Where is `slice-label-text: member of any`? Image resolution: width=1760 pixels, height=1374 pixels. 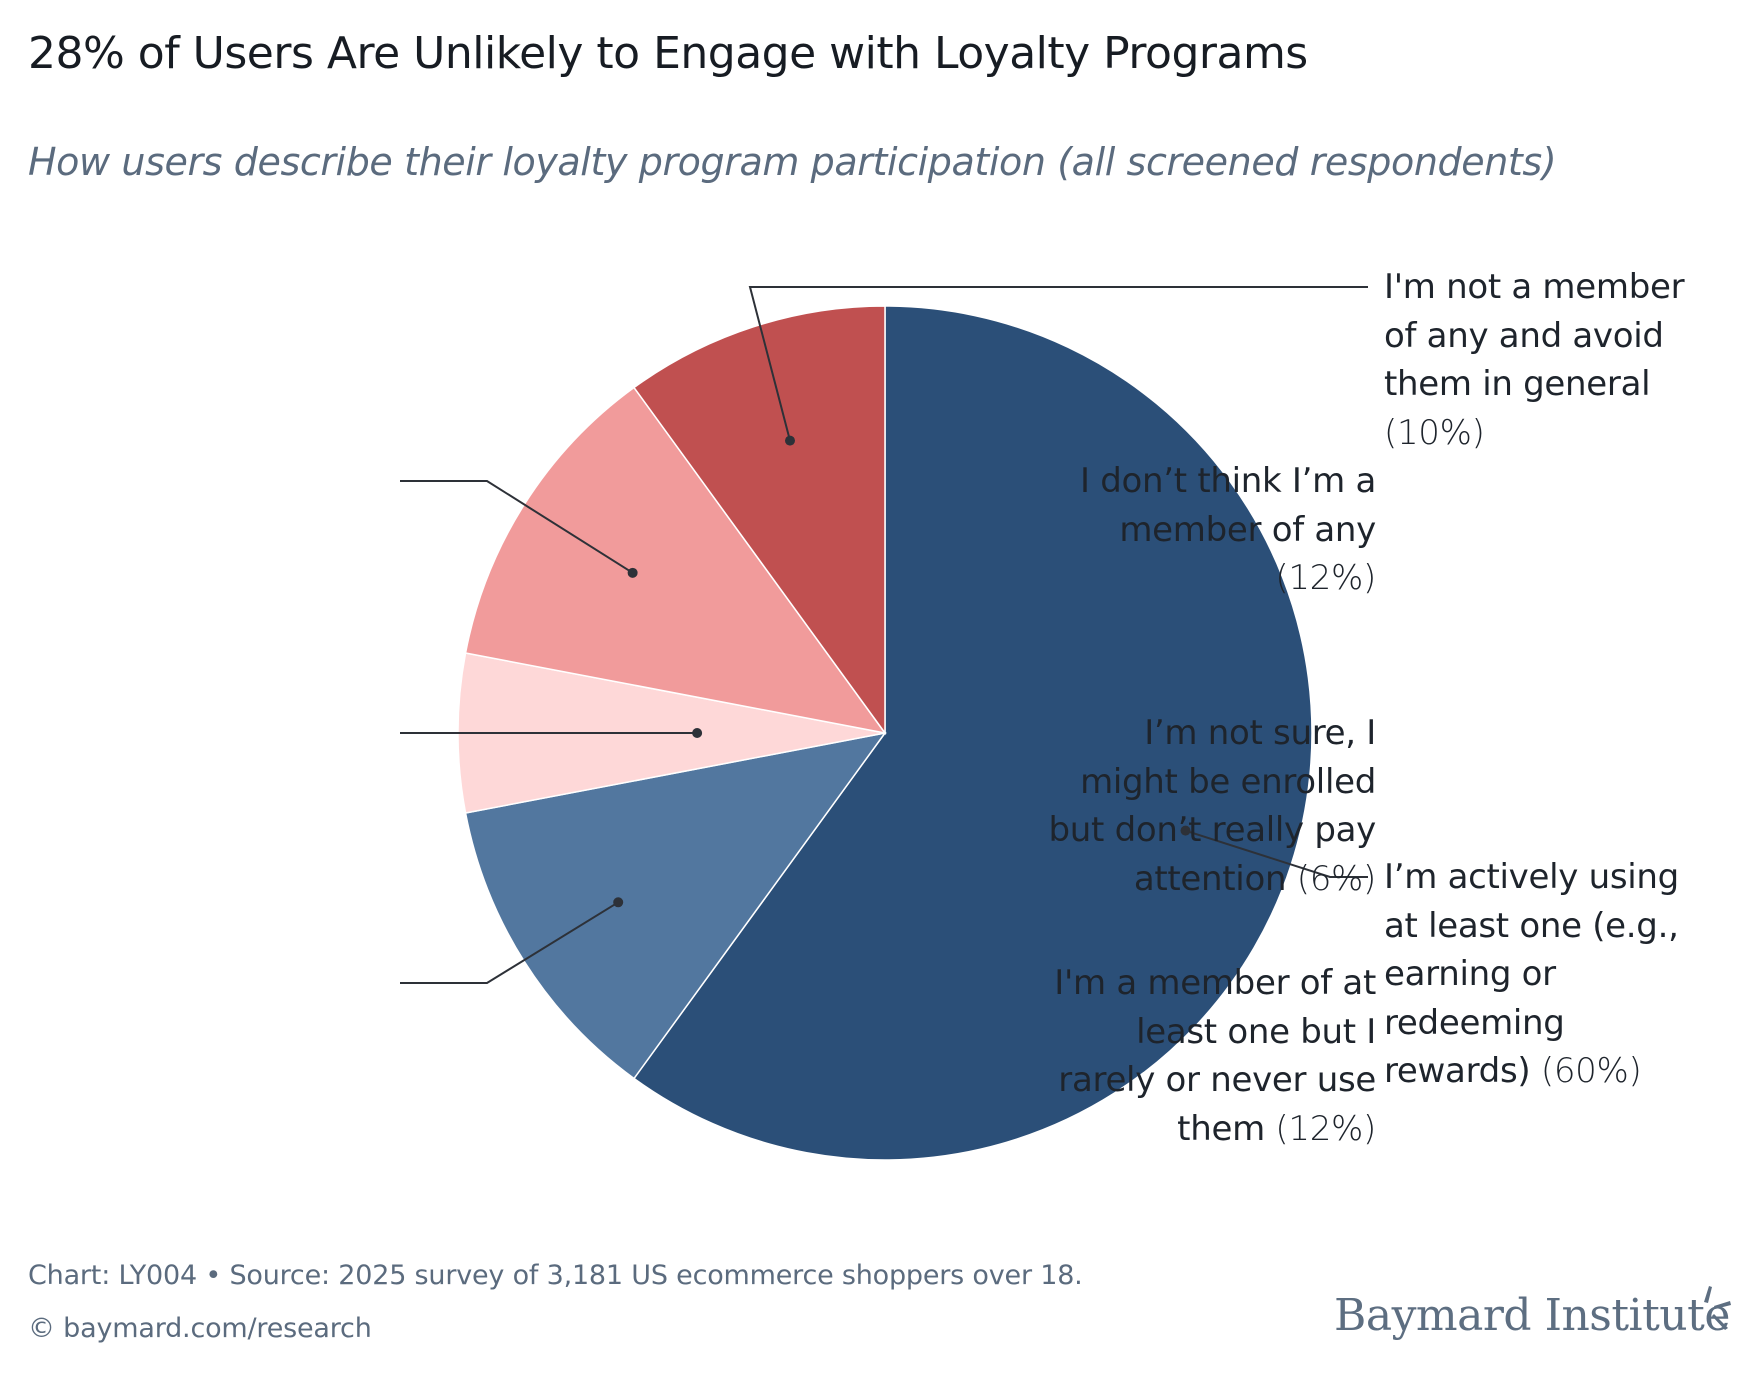
slice-label-text: member of any is located at coordinates (1247, 529).